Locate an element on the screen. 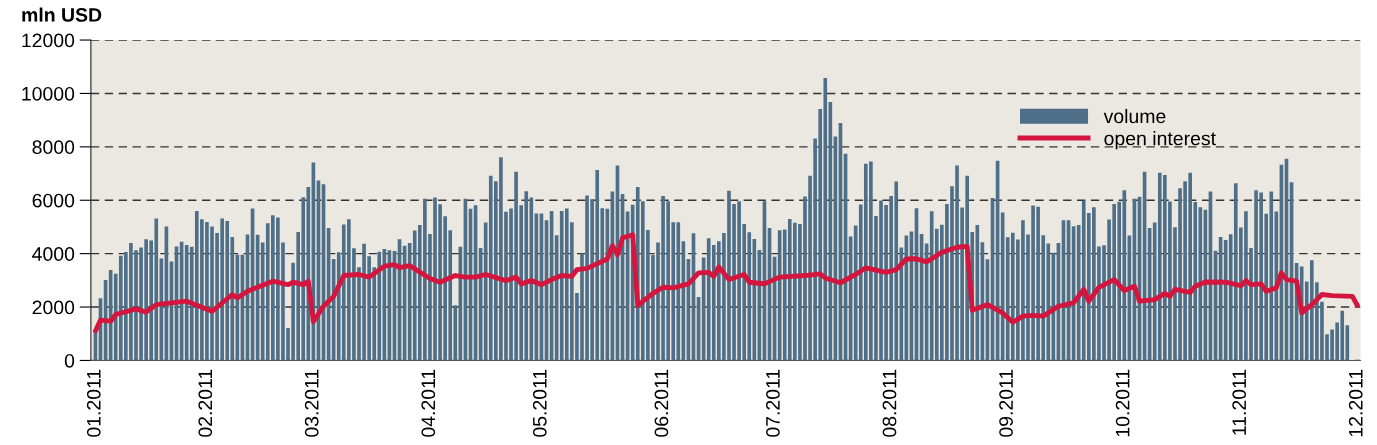 This screenshot has width=1377, height=445. y-tick-label: 10000 is located at coordinates (48, 93).